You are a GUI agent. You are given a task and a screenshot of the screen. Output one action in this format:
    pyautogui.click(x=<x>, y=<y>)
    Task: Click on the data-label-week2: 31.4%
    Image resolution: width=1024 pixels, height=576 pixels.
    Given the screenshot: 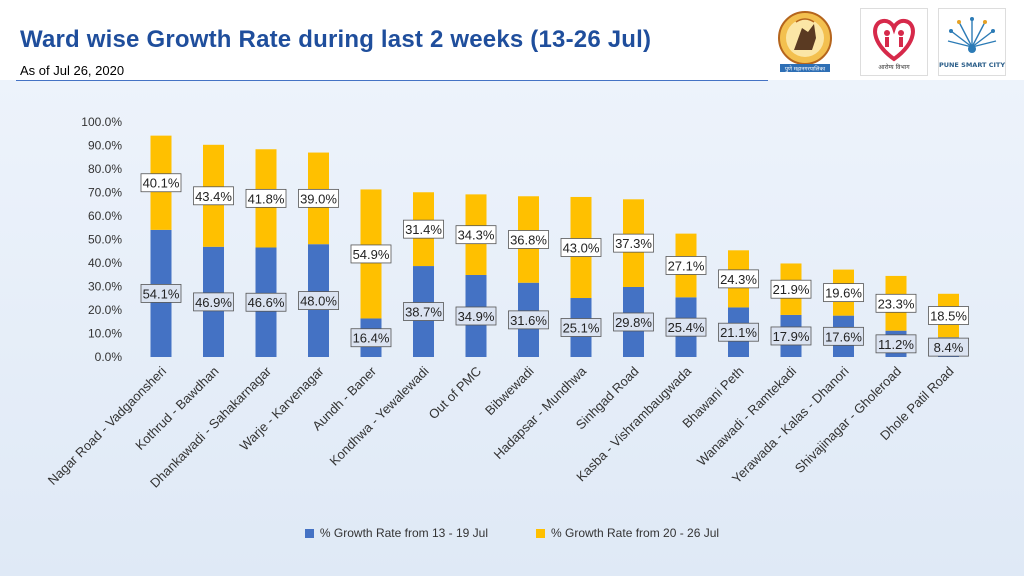 What is the action you would take?
    pyautogui.click(x=423, y=229)
    